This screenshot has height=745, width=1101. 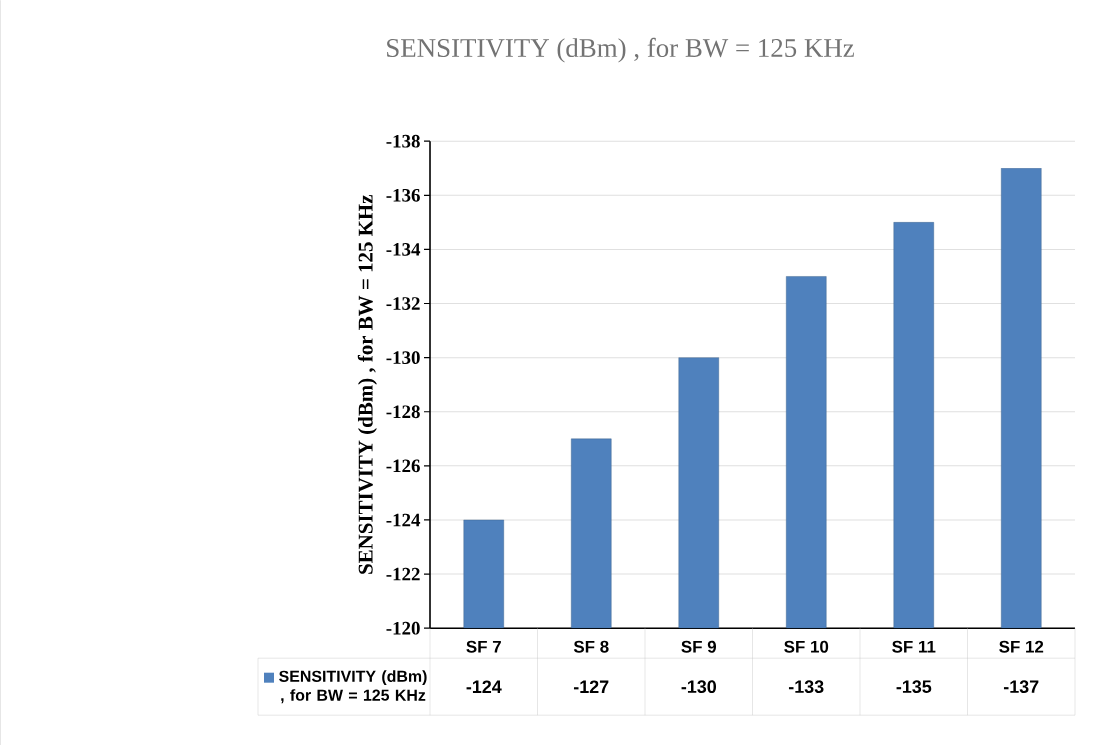 I want to click on x-tick-label: SF 11, so click(x=914, y=646).